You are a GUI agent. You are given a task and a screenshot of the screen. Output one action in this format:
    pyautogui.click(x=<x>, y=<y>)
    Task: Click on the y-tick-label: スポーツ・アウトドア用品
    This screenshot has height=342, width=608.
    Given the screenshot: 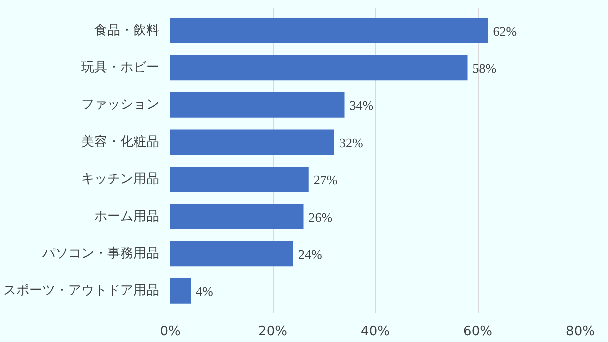 What is the action you would take?
    pyautogui.click(x=82, y=291)
    